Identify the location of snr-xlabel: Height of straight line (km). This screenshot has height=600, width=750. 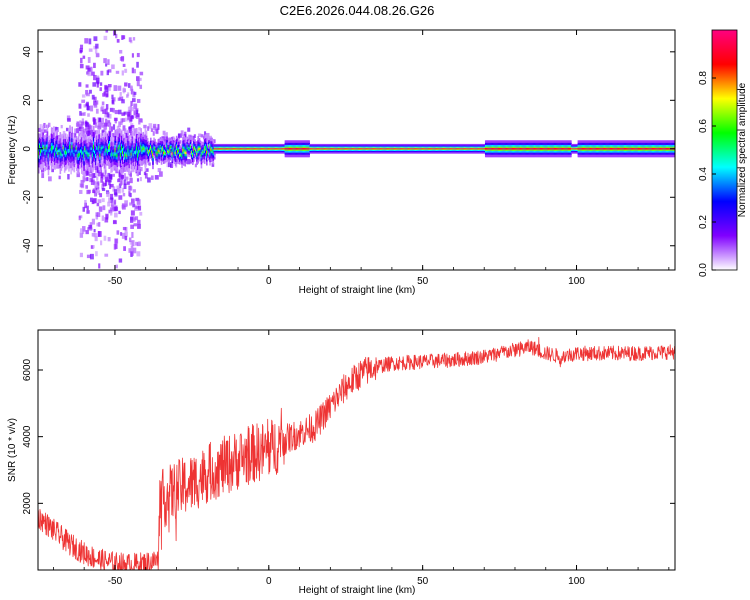
(357, 590).